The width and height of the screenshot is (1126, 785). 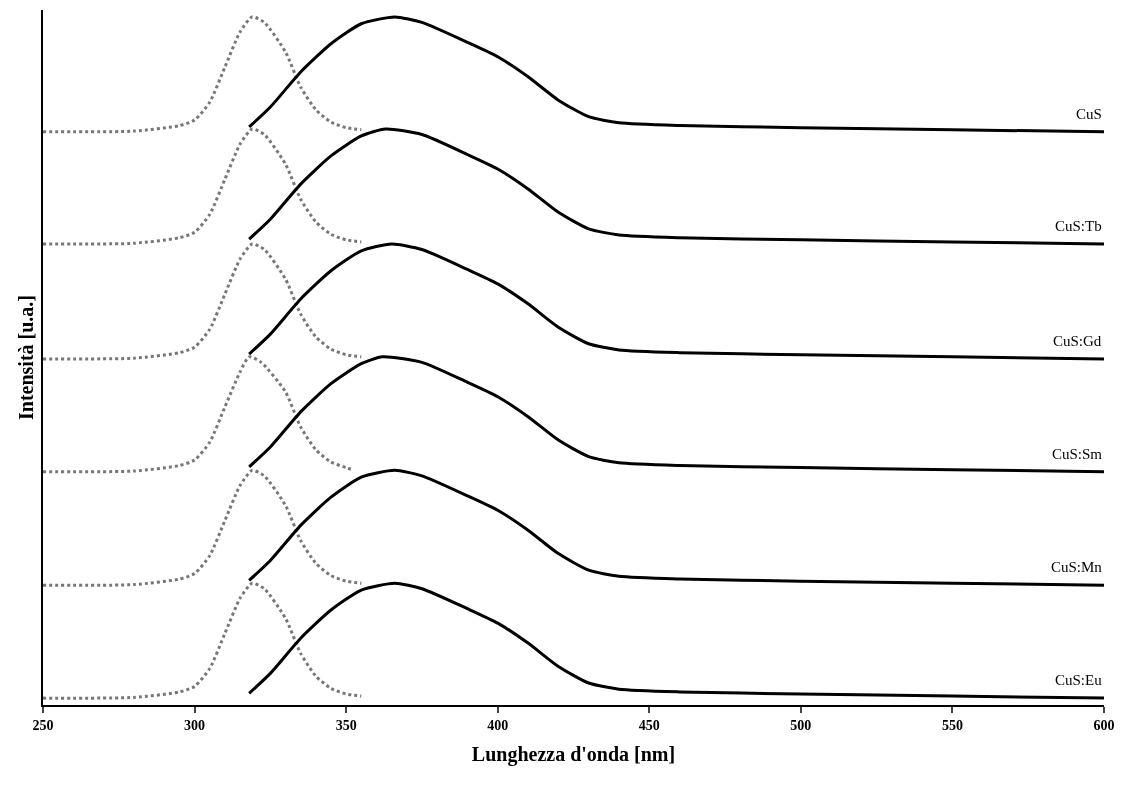 What do you see at coordinates (649, 725) in the screenshot?
I see `x-tick-label: 450` at bounding box center [649, 725].